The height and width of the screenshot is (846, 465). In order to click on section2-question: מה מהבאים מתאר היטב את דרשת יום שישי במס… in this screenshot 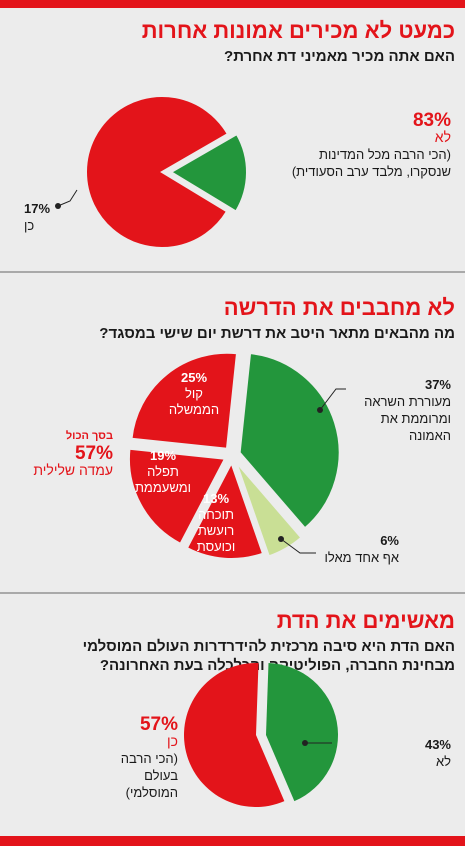, I will do `click(277, 333)`.